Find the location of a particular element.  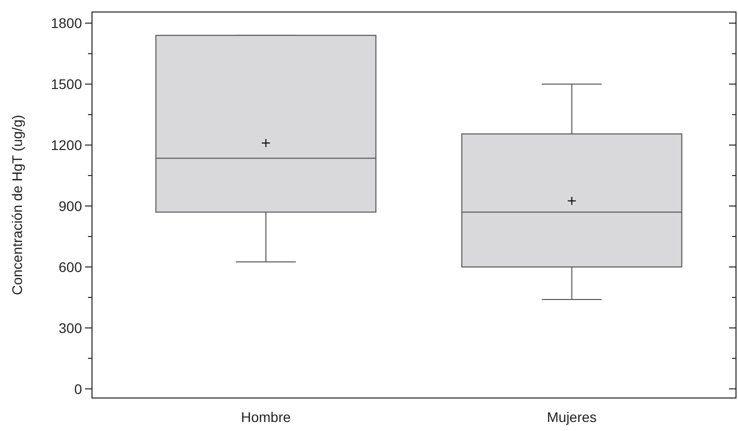

y-axis-title: Concentración de HgT (ug/g) is located at coordinates (17, 205).